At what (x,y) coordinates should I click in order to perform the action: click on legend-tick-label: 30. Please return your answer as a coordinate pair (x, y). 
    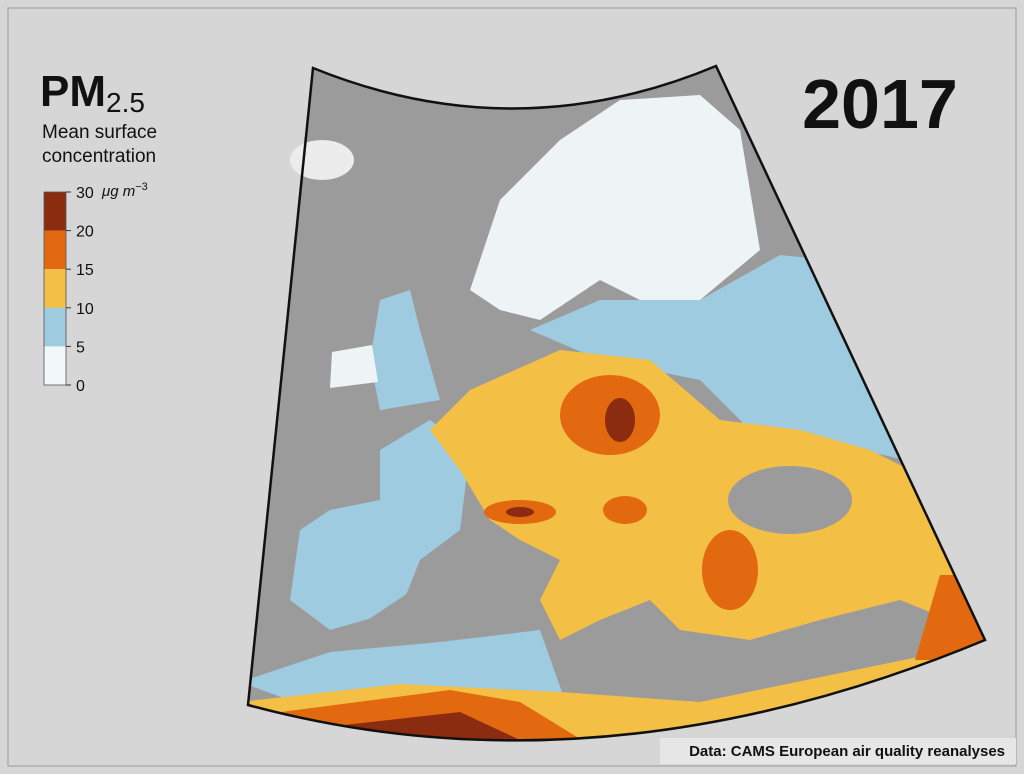
    Looking at the image, I should click on (85, 193).